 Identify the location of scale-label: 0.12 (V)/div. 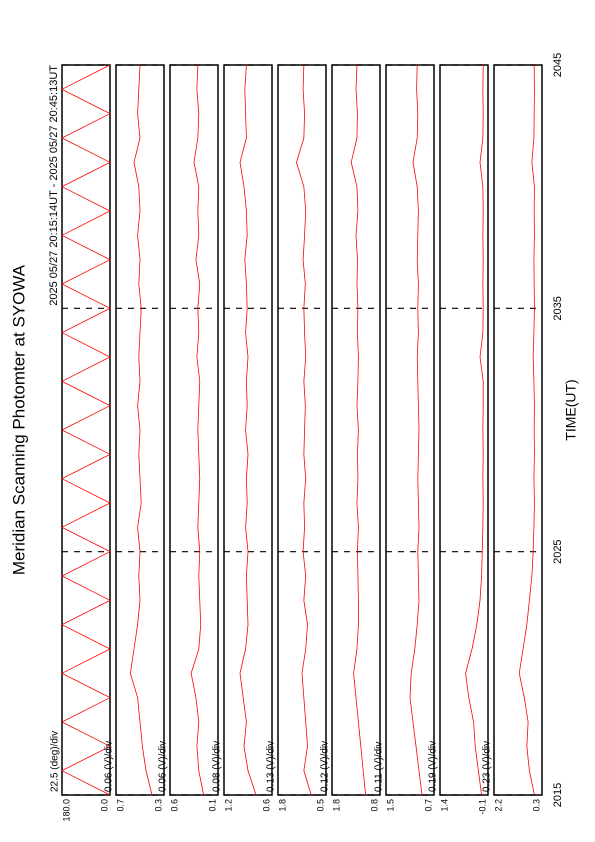
(325, 766).